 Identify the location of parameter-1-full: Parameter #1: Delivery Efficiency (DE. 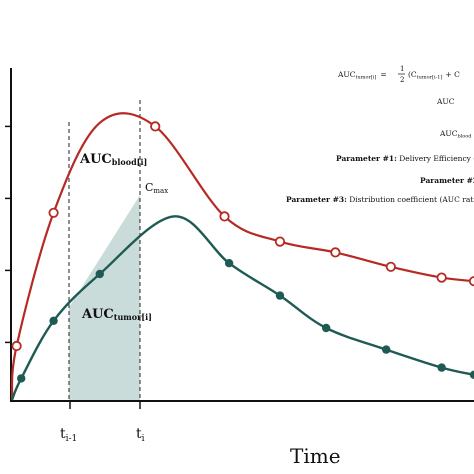
(405, 158).